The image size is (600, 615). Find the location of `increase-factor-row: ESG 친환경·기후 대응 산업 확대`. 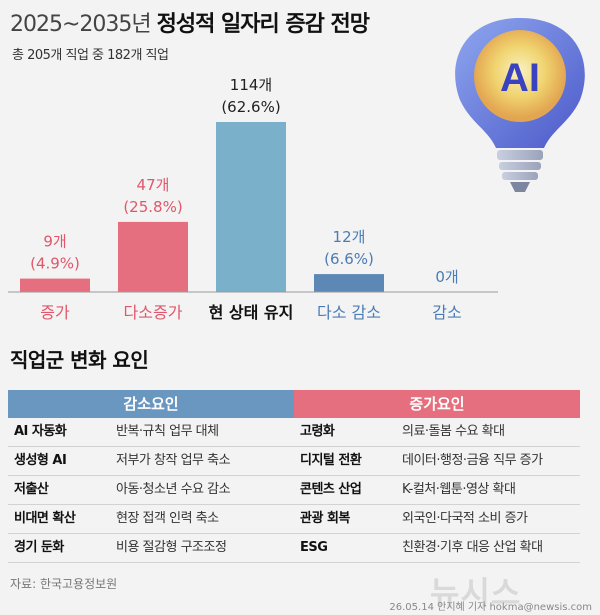

increase-factor-row: ESG 친환경·기후 대응 산업 확대 is located at coordinates (437, 548).